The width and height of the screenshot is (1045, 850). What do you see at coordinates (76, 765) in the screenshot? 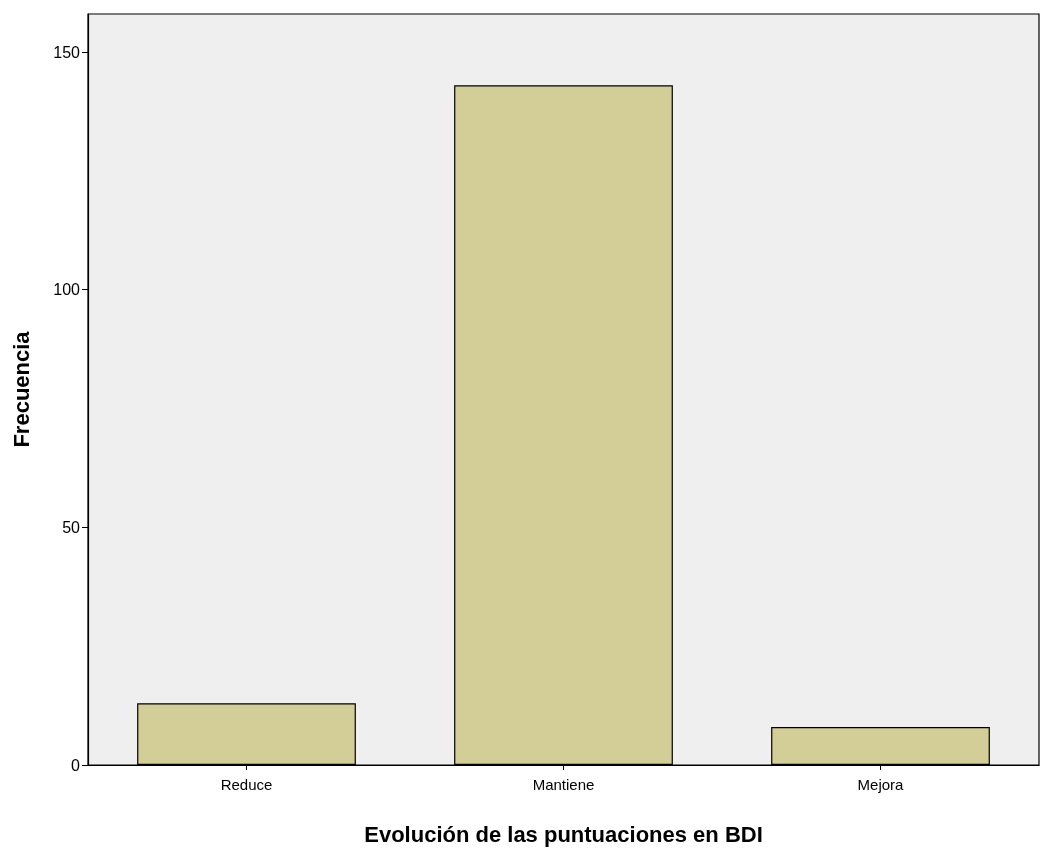
I see `y-tick-label: 0` at bounding box center [76, 765].